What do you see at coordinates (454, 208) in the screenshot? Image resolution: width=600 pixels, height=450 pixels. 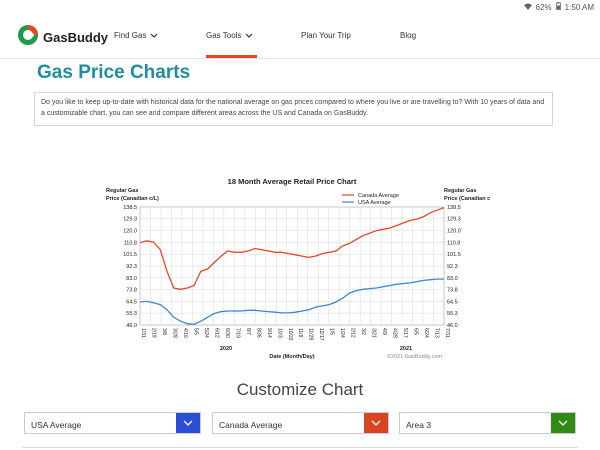 I see `y-tick-label-right: 138.5` at bounding box center [454, 208].